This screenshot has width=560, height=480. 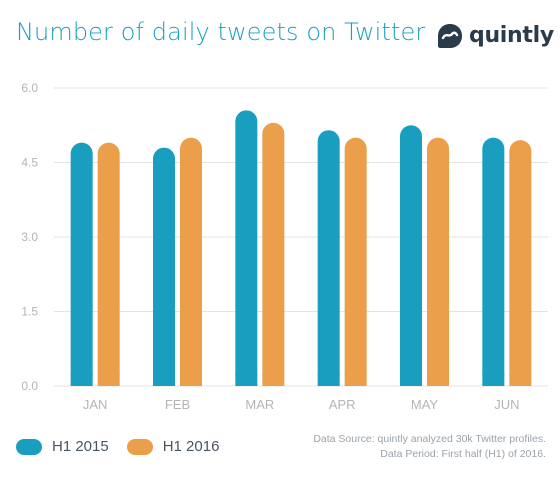 What do you see at coordinates (95, 404) in the screenshot?
I see `x-tick-label: JAN` at bounding box center [95, 404].